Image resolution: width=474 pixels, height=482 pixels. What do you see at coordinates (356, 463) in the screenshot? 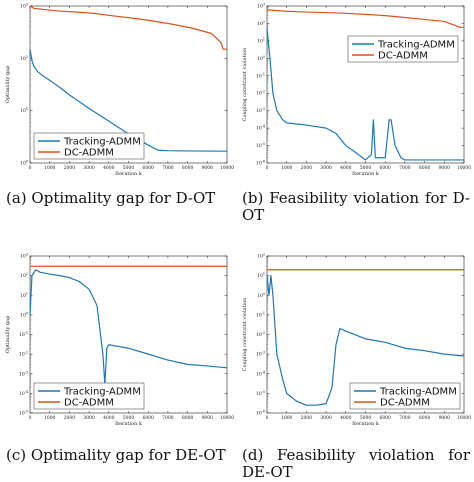
I see `caption-d: (d) Feasibility violation for DE-OT` at bounding box center [356, 463].